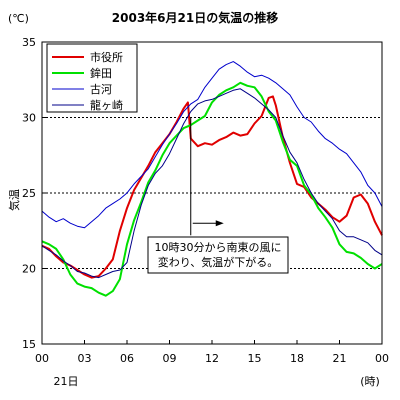  I want to click on y-tick-label: 30, so click(29, 118).